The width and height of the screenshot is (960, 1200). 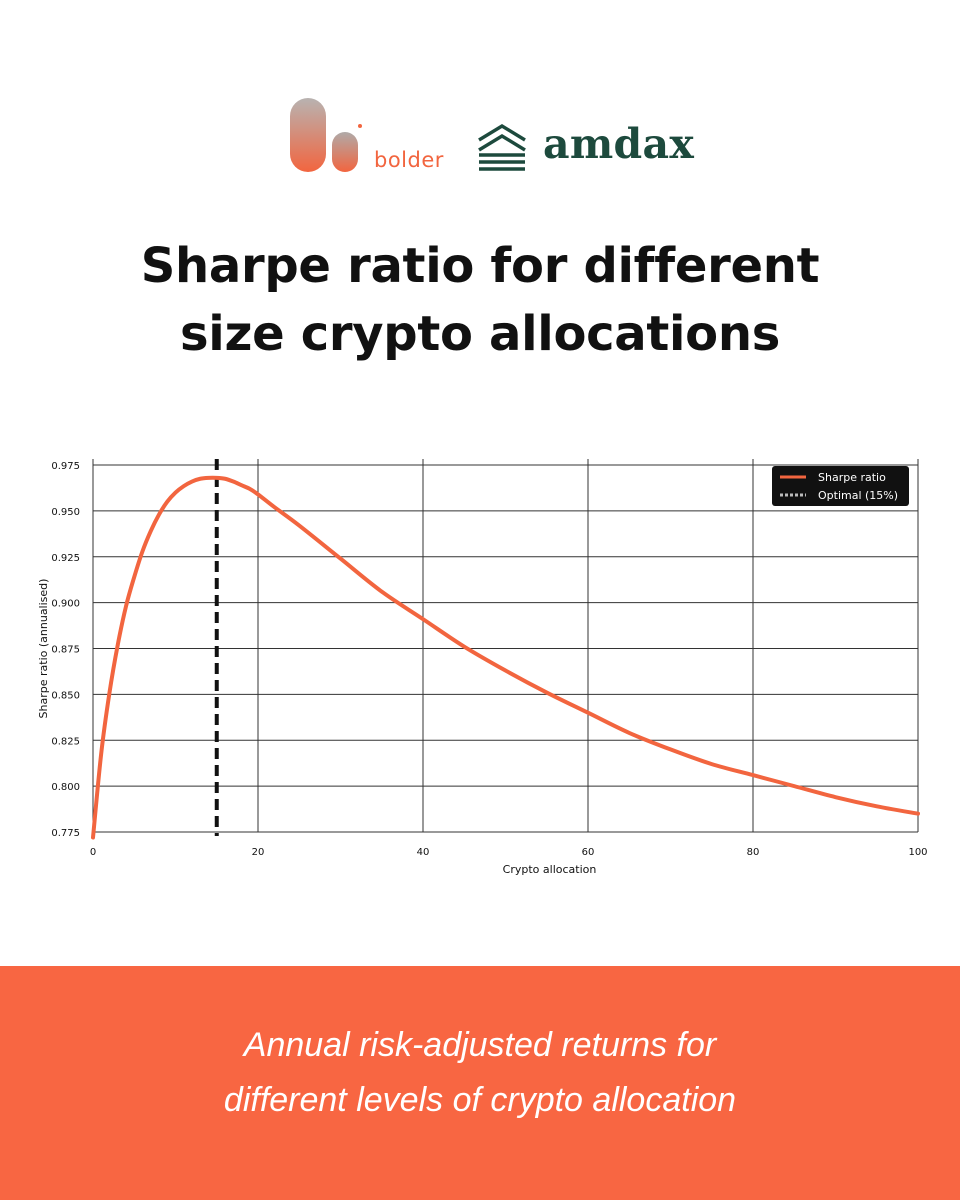 I want to click on amdax-logo-icon, so click(x=502, y=147).